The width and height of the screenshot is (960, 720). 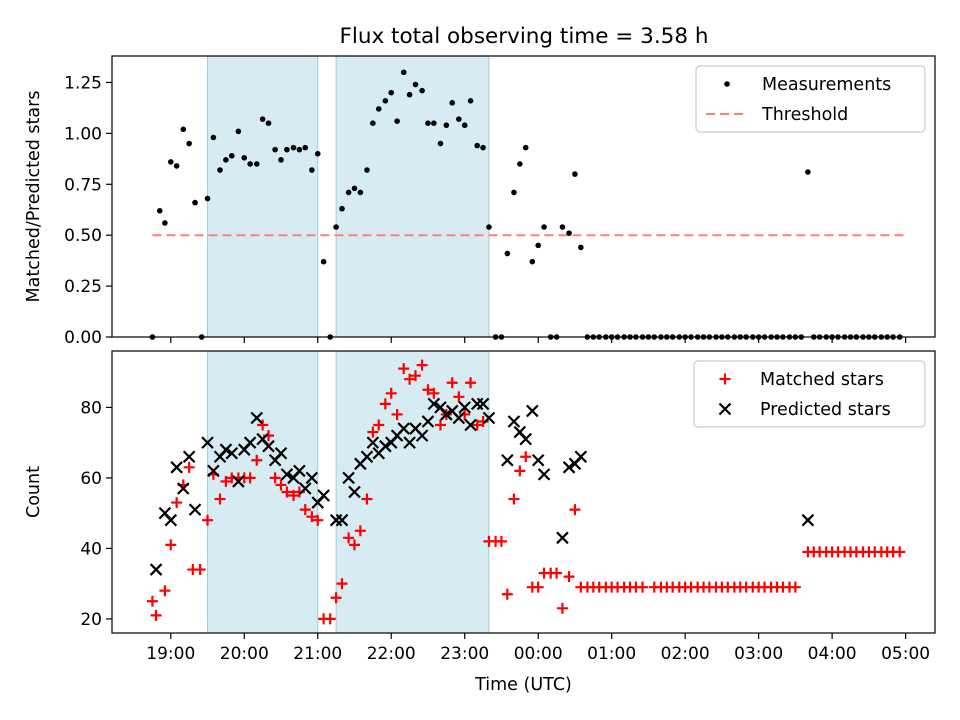 What do you see at coordinates (34, 492) in the screenshot?
I see `count-y-axis-label: Count` at bounding box center [34, 492].